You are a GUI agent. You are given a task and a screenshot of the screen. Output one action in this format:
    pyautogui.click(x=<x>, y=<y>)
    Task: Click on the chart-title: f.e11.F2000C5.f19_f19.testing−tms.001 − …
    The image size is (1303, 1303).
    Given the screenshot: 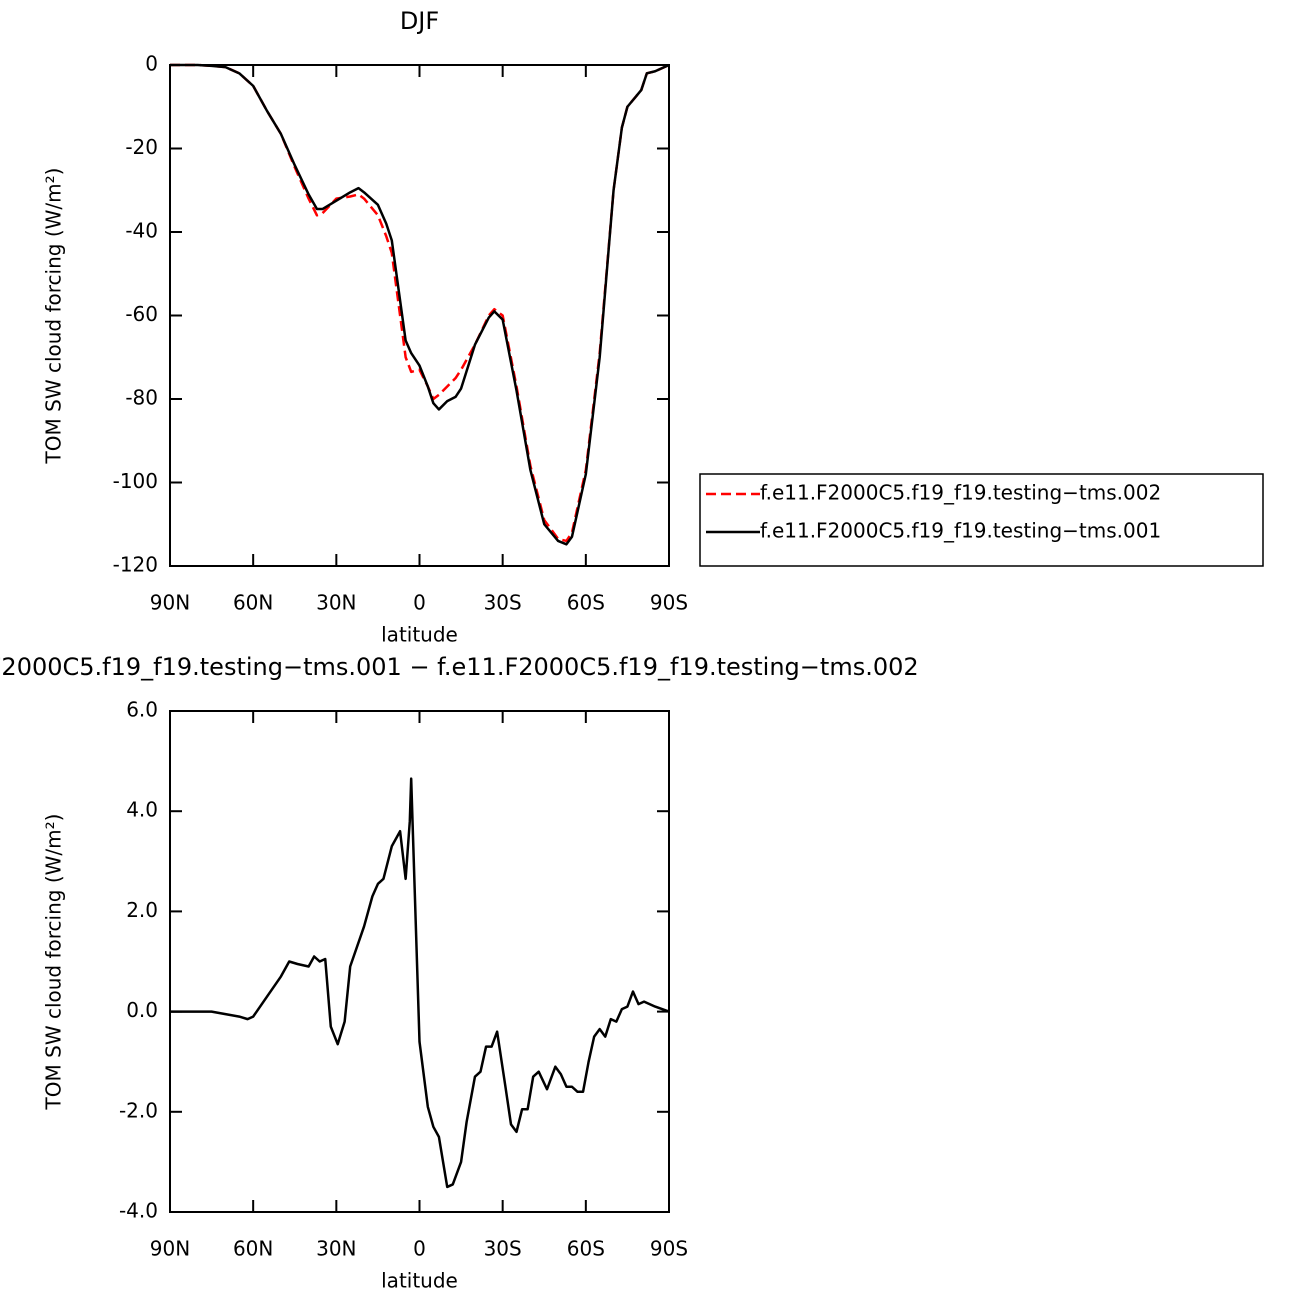 What is the action you would take?
    pyautogui.click(x=459, y=667)
    